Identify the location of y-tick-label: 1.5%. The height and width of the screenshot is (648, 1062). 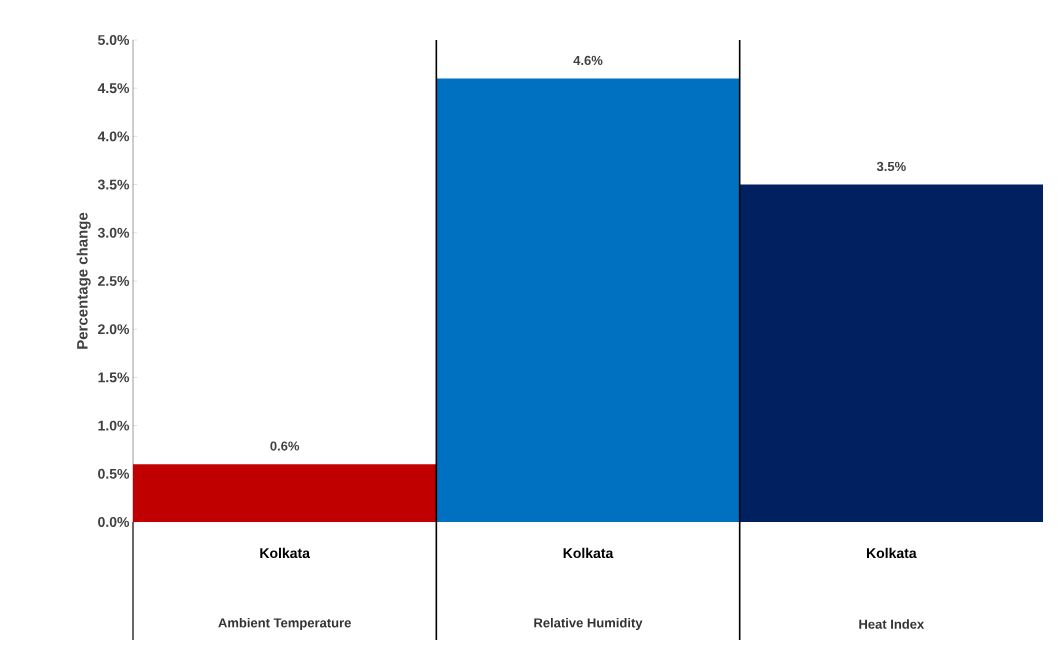
(114, 377).